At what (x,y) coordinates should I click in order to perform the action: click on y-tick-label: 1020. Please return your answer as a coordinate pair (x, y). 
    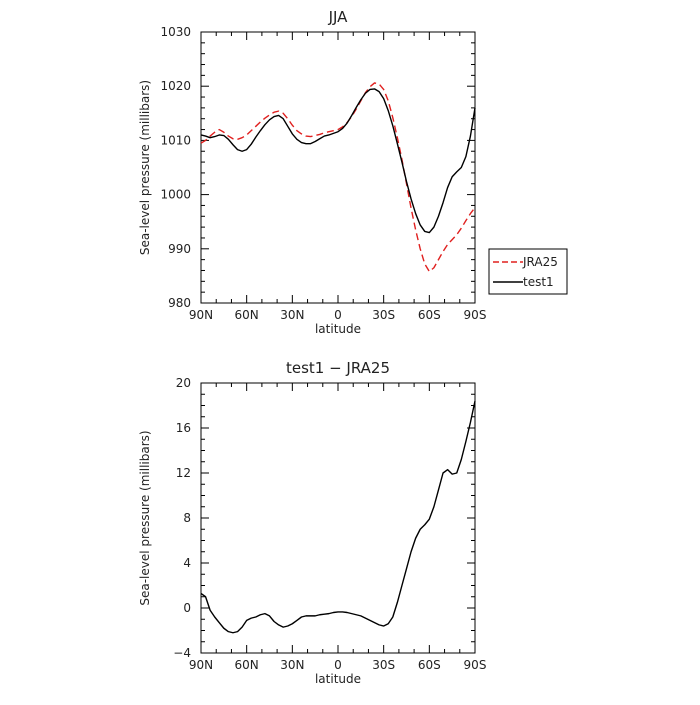
    Looking at the image, I should click on (175, 86).